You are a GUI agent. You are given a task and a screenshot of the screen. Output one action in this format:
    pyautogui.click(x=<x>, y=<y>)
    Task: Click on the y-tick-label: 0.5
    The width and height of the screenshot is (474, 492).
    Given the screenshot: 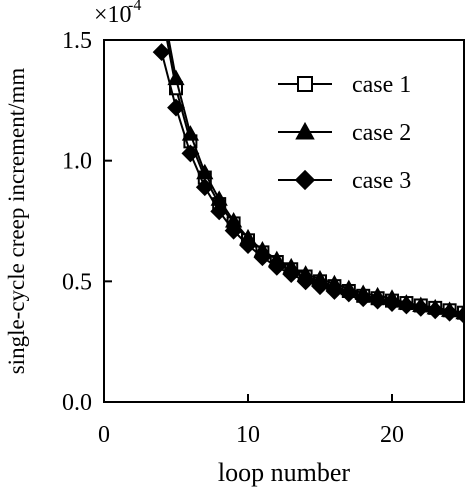 What is the action you would take?
    pyautogui.click(x=77, y=282)
    